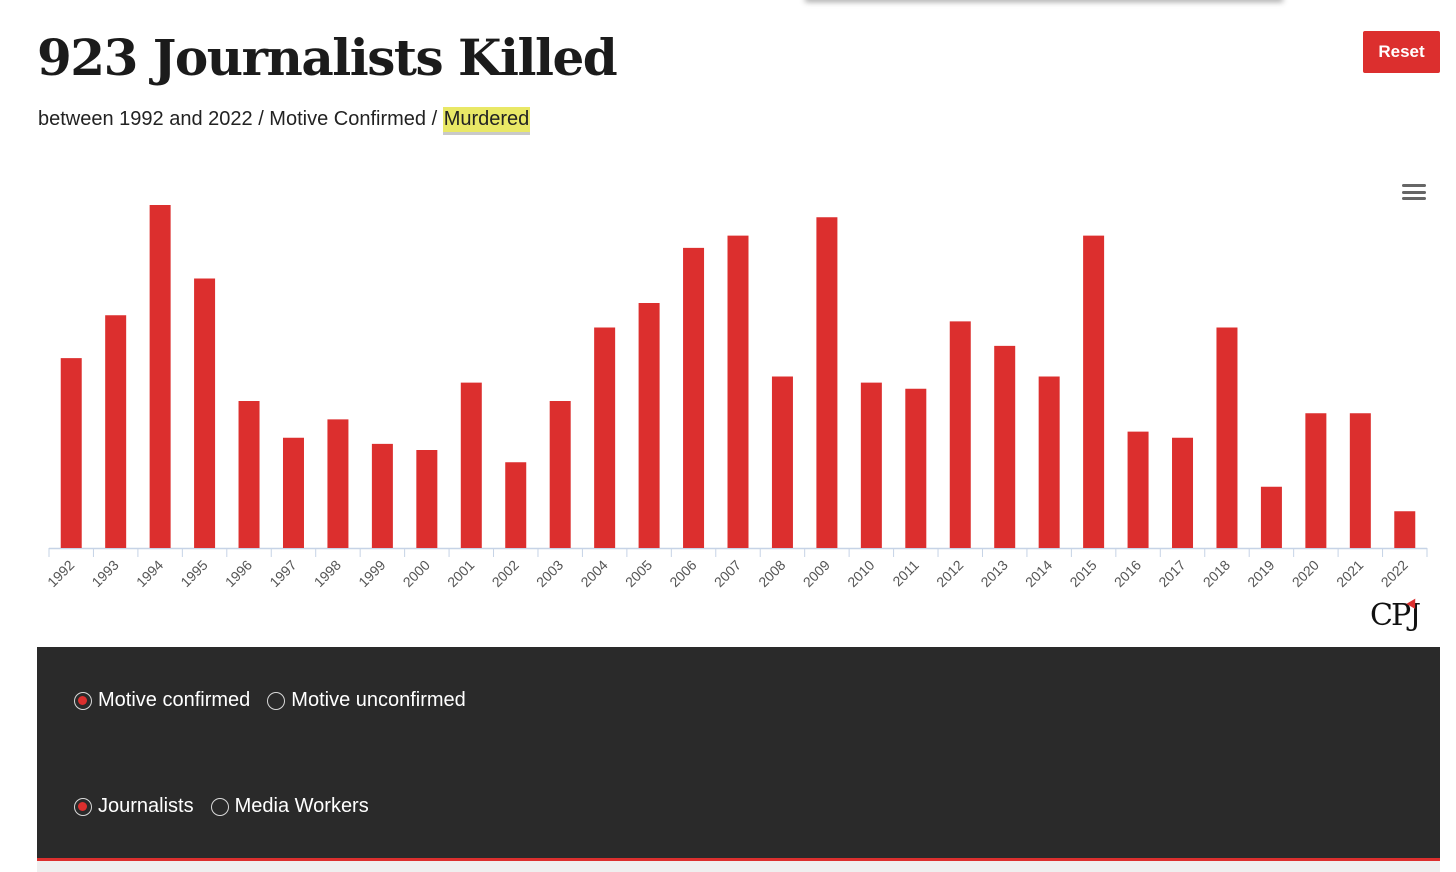 The width and height of the screenshot is (1456, 872). Describe the element at coordinates (816, 573) in the screenshot. I see `x-tick-label-2009: 2009` at that location.